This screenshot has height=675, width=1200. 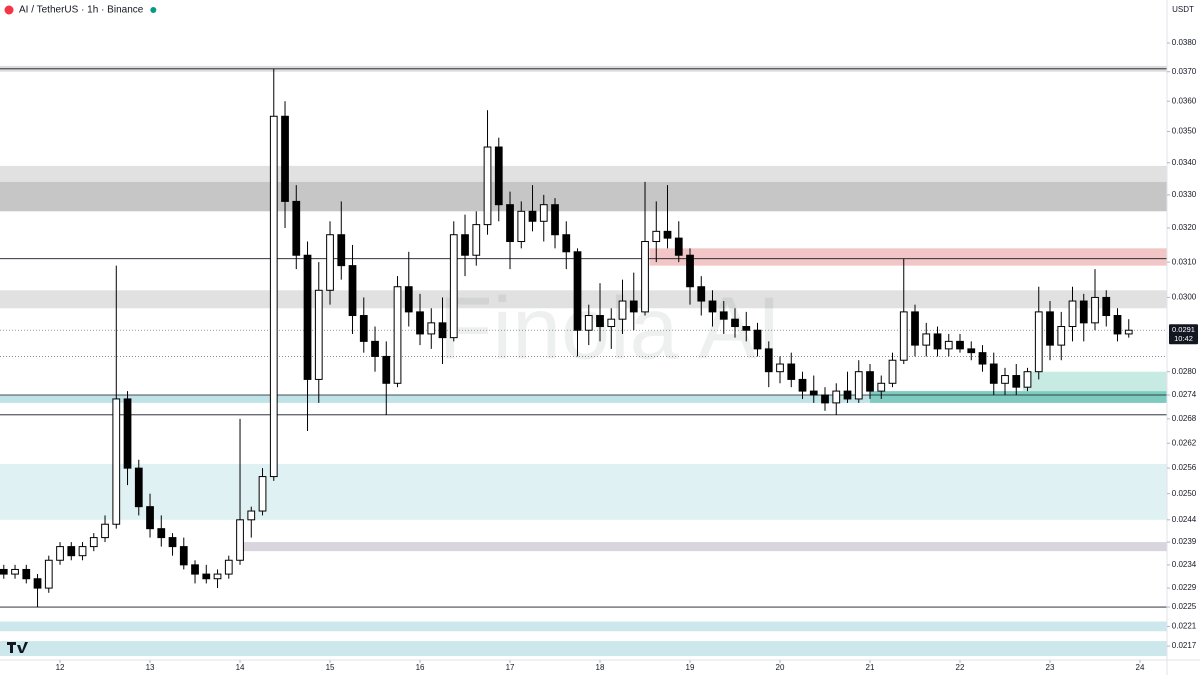 What do you see at coordinates (1050, 667) in the screenshot?
I see `x-tick-label: 23` at bounding box center [1050, 667].